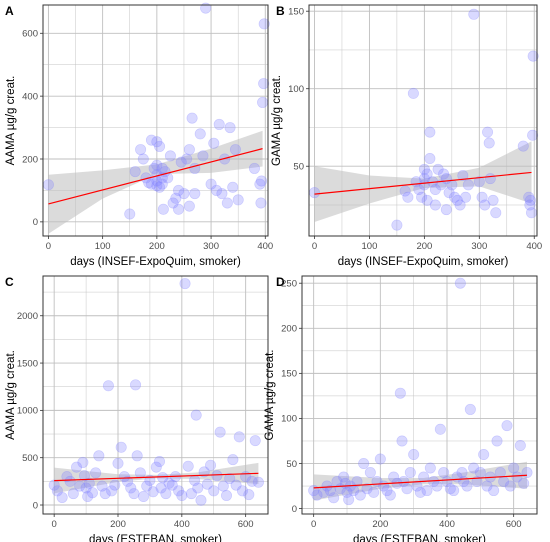 The image size is (550, 542). What do you see at coordinates (289, 329) in the screenshot?
I see `y-tick-label: 200` at bounding box center [289, 329].